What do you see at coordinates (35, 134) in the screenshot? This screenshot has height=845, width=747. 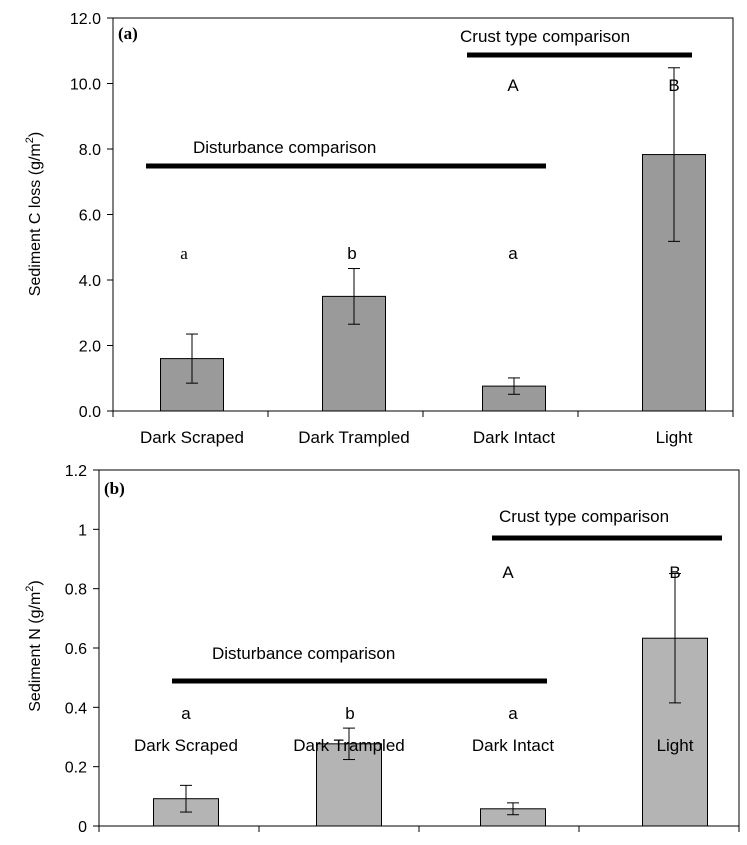 I see `panel-a-y-axis-label-end: )` at bounding box center [35, 134].